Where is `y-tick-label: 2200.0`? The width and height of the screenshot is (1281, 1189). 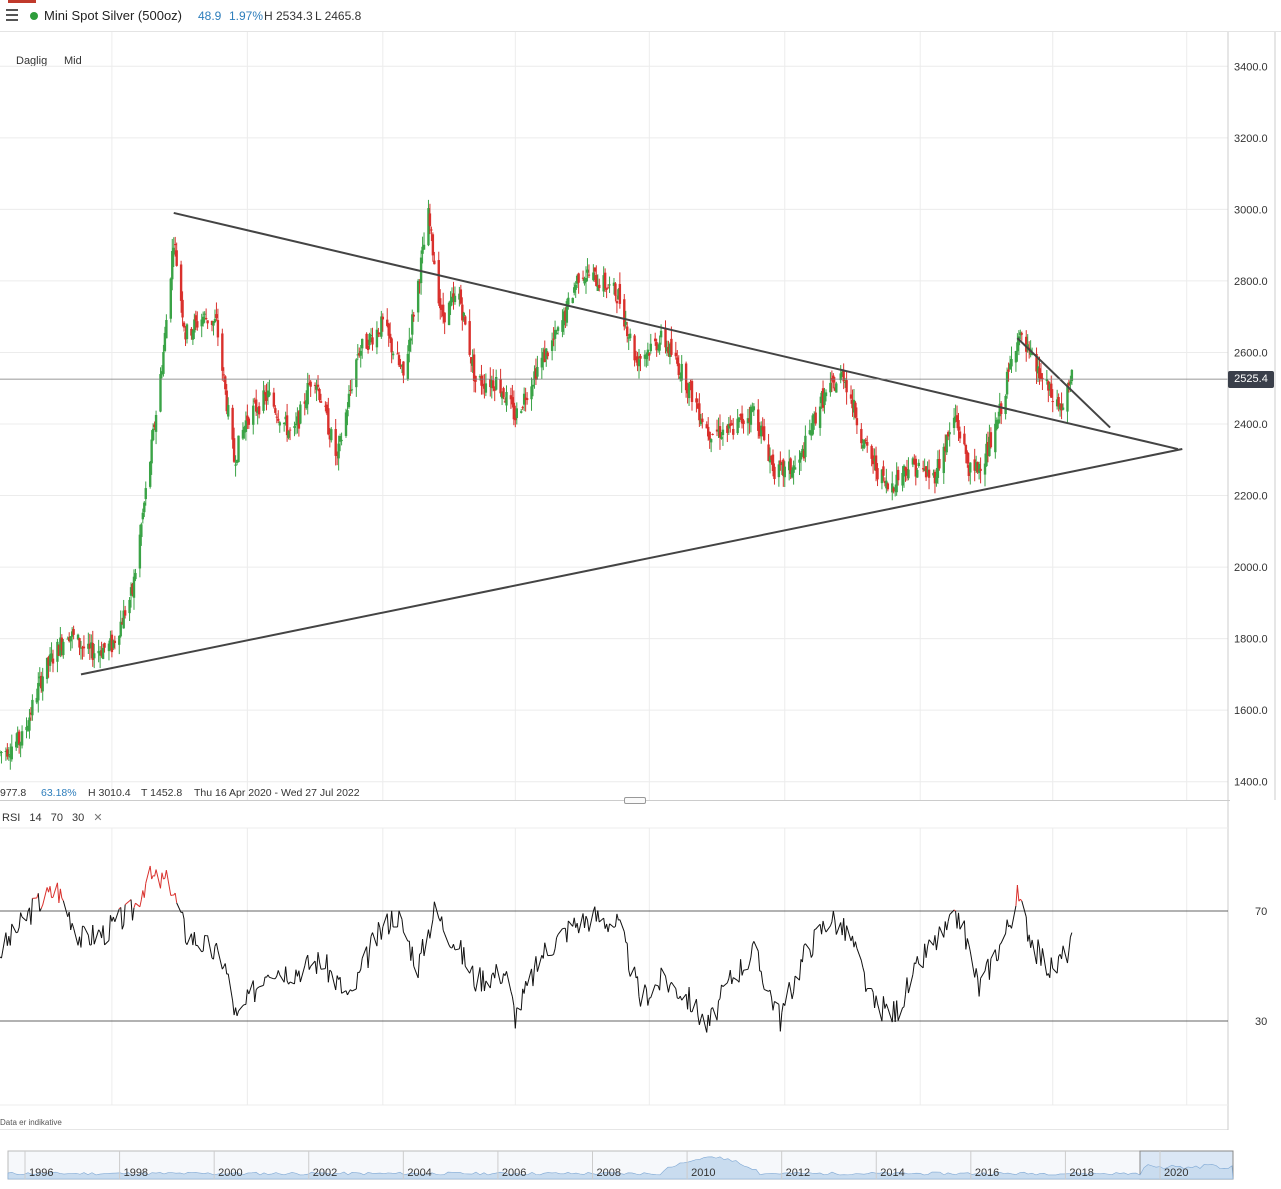 y-tick-label: 2200.0 is located at coordinates (1251, 497).